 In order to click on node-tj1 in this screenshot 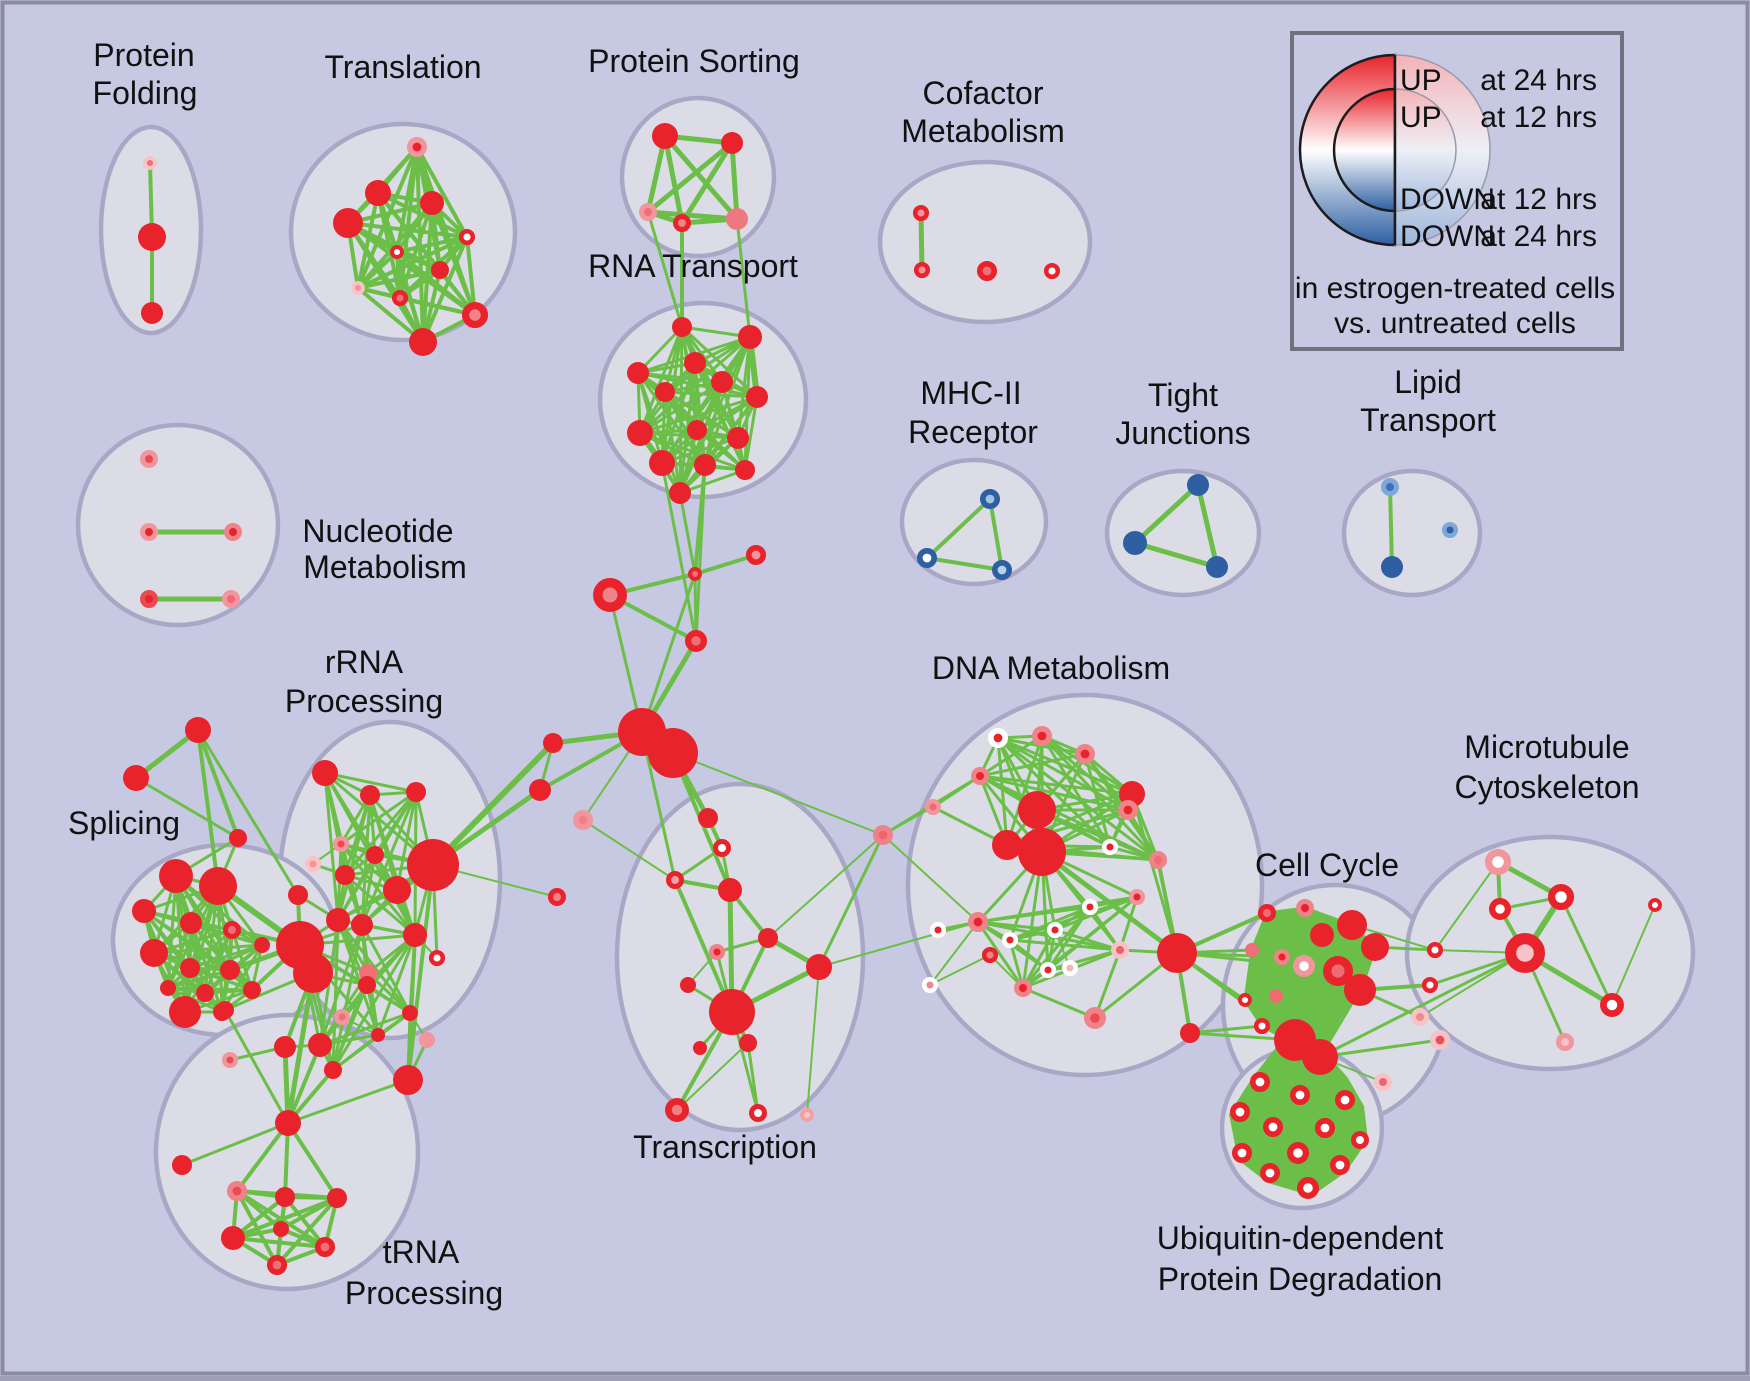, I will do `click(1198, 485)`.